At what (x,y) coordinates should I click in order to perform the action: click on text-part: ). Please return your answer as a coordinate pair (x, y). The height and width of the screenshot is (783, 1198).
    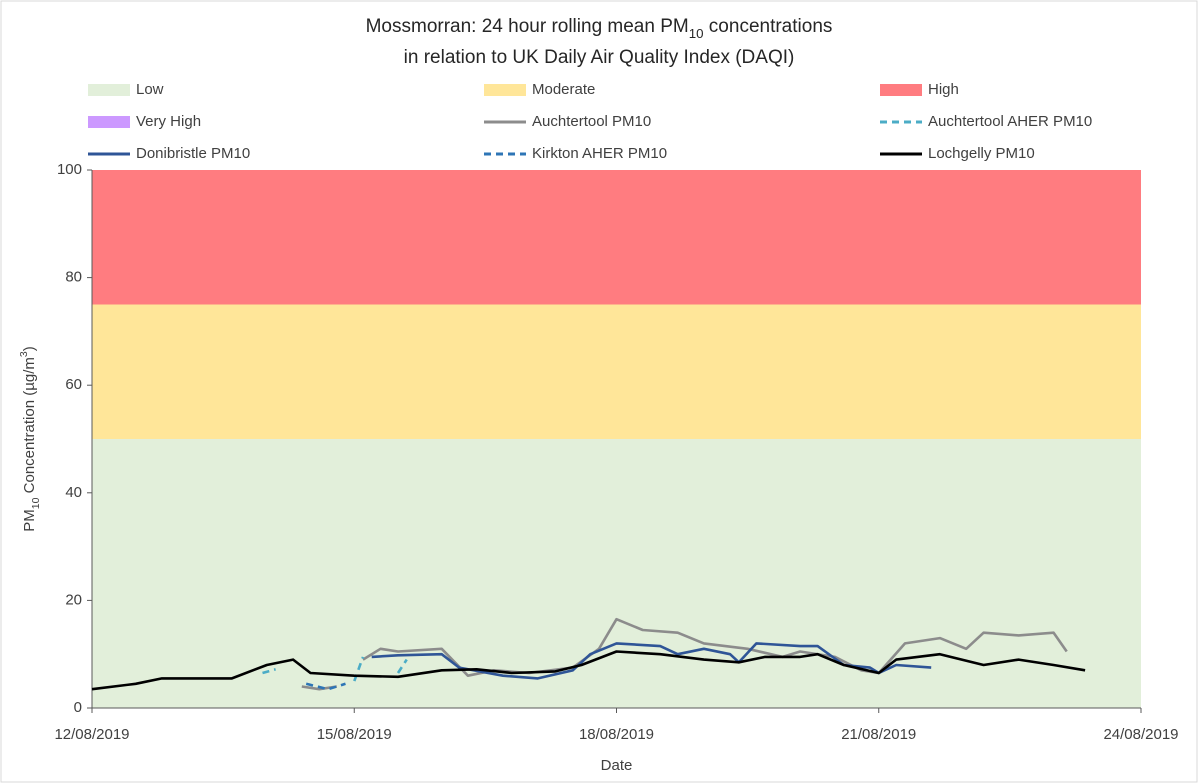
    Looking at the image, I should click on (29, 348).